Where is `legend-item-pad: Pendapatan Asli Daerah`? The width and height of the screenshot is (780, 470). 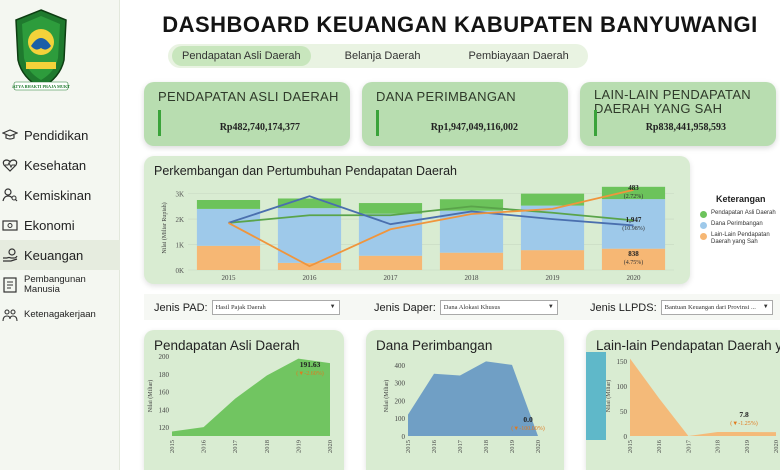 legend-item-pad: Pendapatan Asli Daerah is located at coordinates (740, 214).